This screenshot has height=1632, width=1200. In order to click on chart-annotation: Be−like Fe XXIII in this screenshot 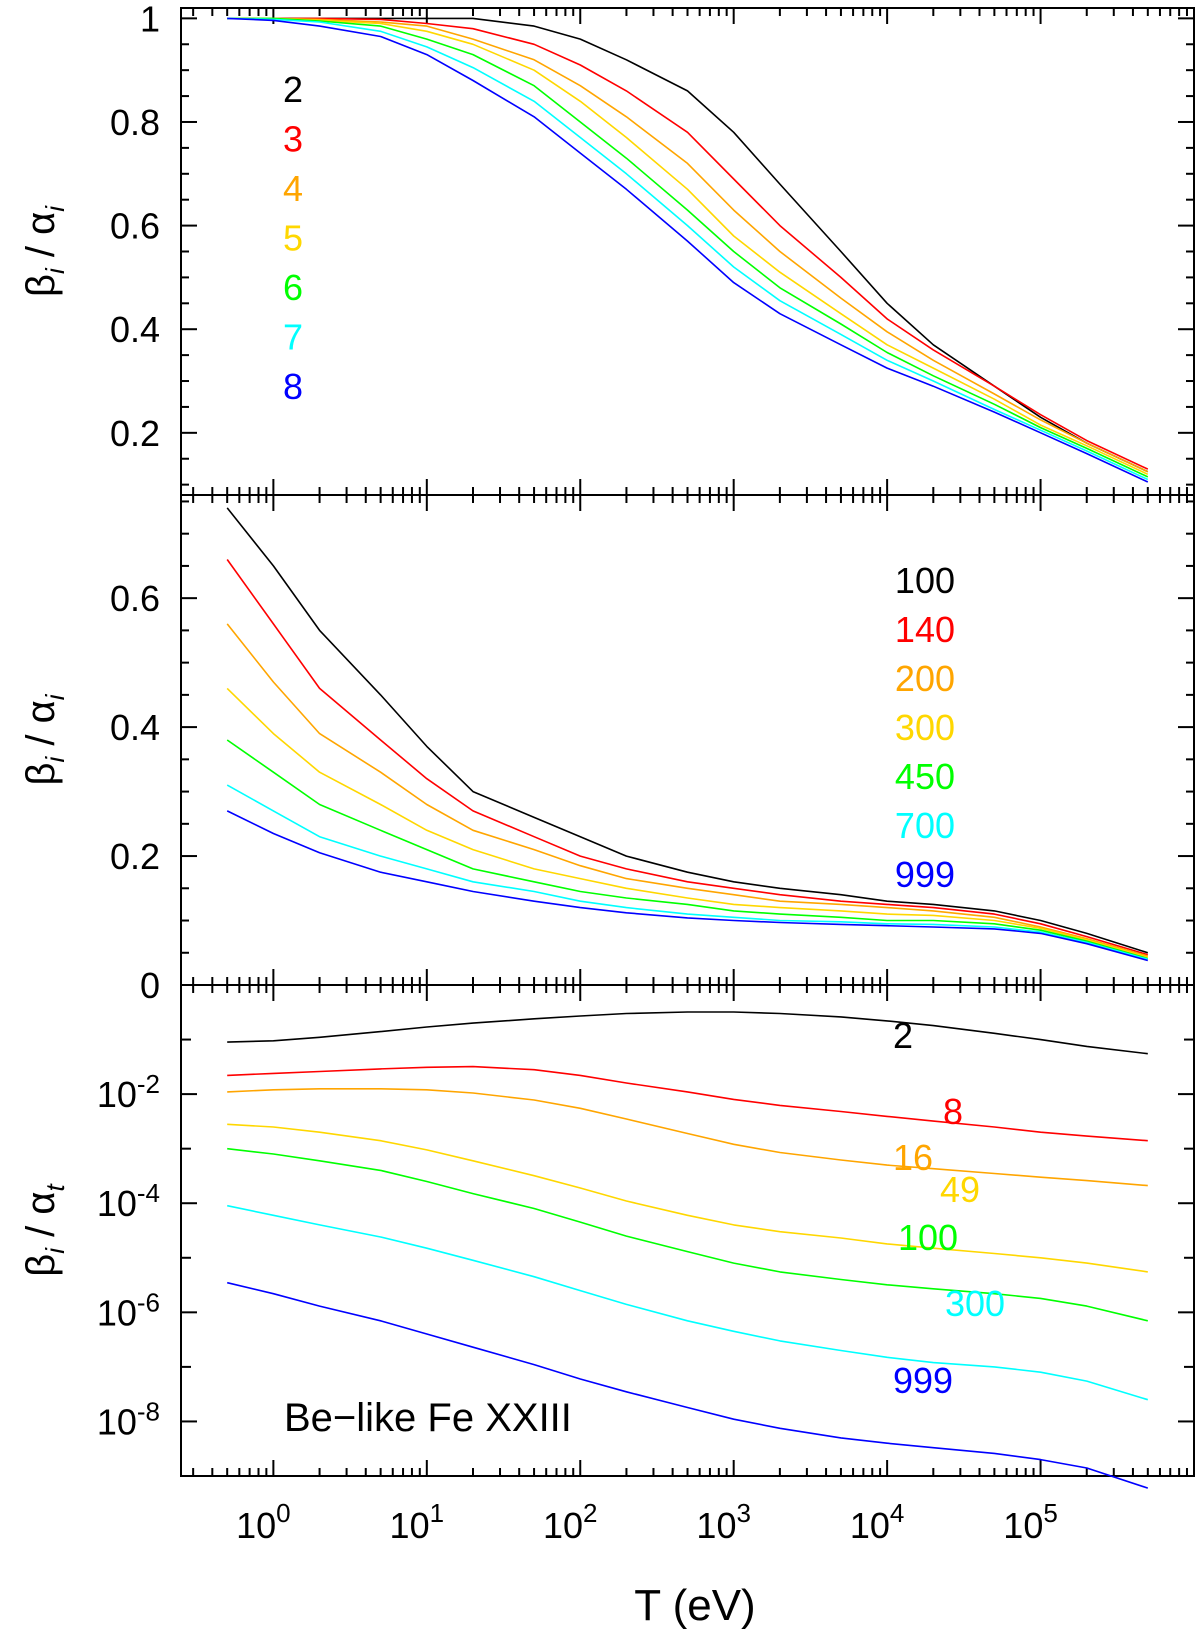, I will do `click(428, 1418)`.